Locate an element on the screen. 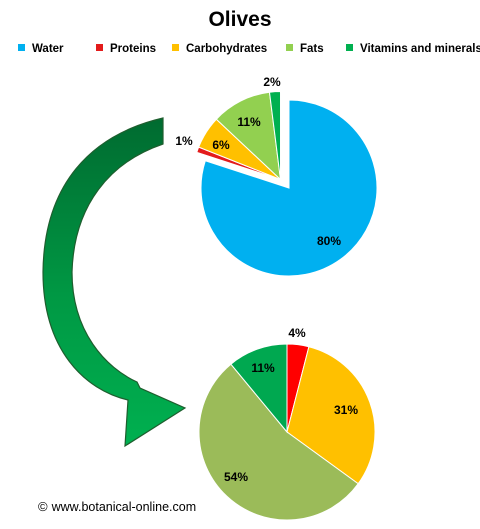 This screenshot has width=480, height=529. pie2-slice-vitamins-and-minerals is located at coordinates (259, 388).